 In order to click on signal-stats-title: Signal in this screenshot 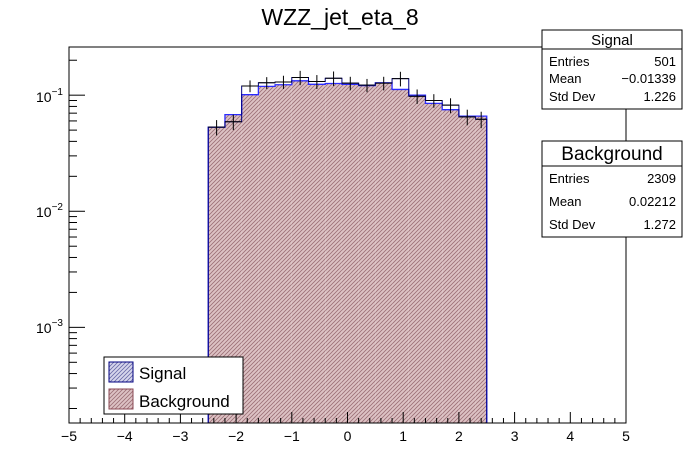, I will do `click(612, 40)`.